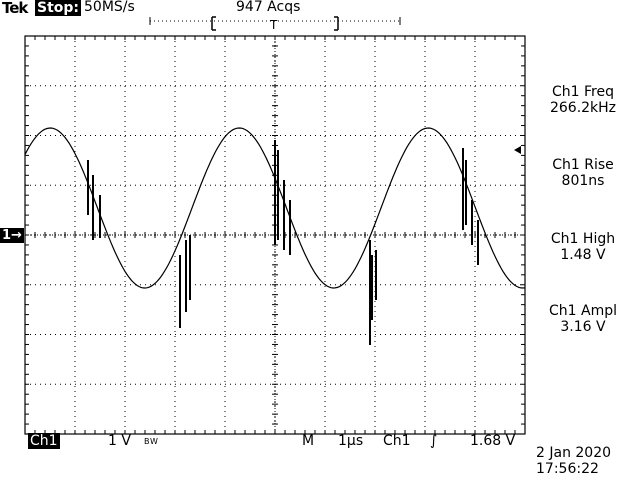  Describe the element at coordinates (517, 150) in the screenshot. I see `trigger-level-arrow-icon` at that location.